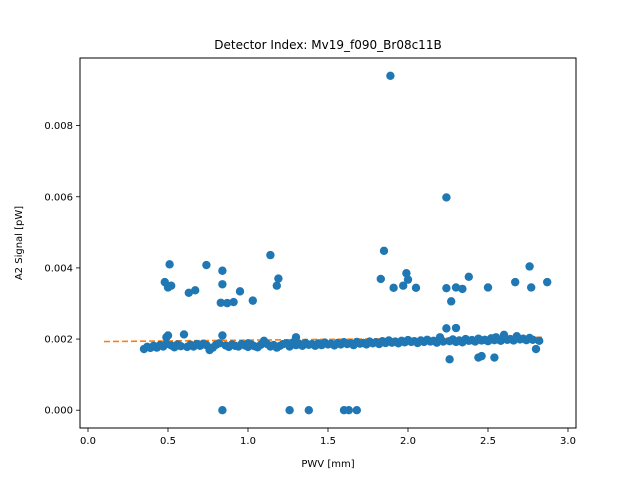 The width and height of the screenshot is (640, 480). Describe the element at coordinates (58, 411) in the screenshot. I see `y-tick-label: 0.000` at that location.